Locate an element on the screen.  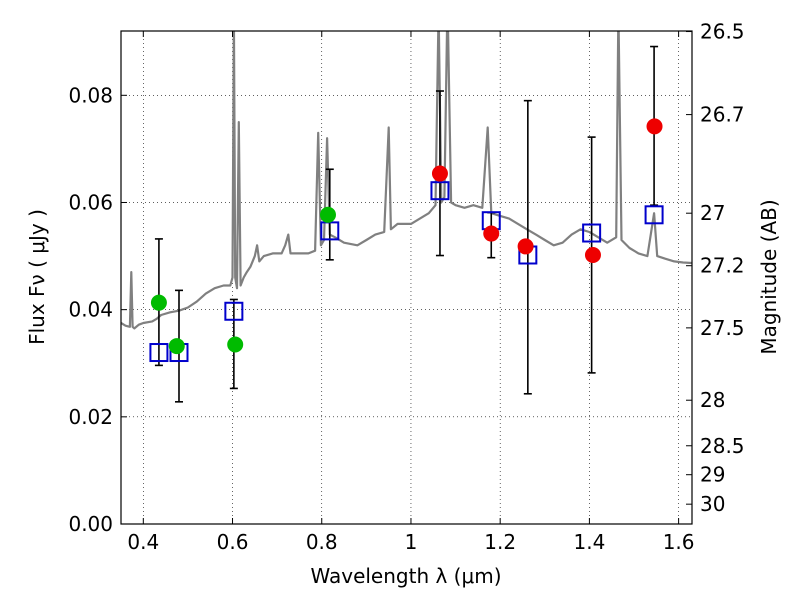
y2-tick-label: 26.7 is located at coordinates (722, 115).